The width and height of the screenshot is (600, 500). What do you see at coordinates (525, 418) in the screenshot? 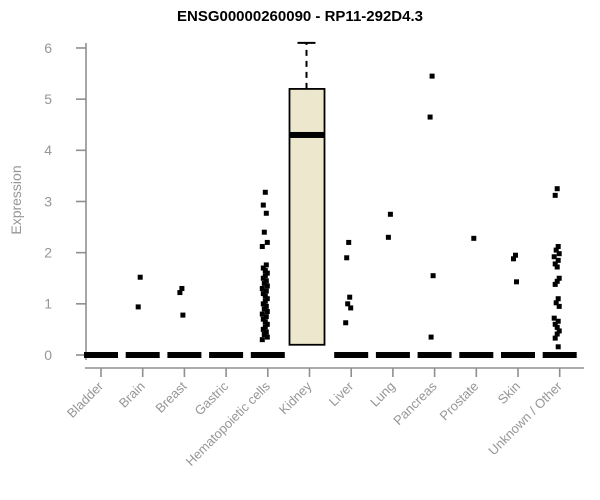
I see `x-tick-label: Unknown / Other` at bounding box center [525, 418].